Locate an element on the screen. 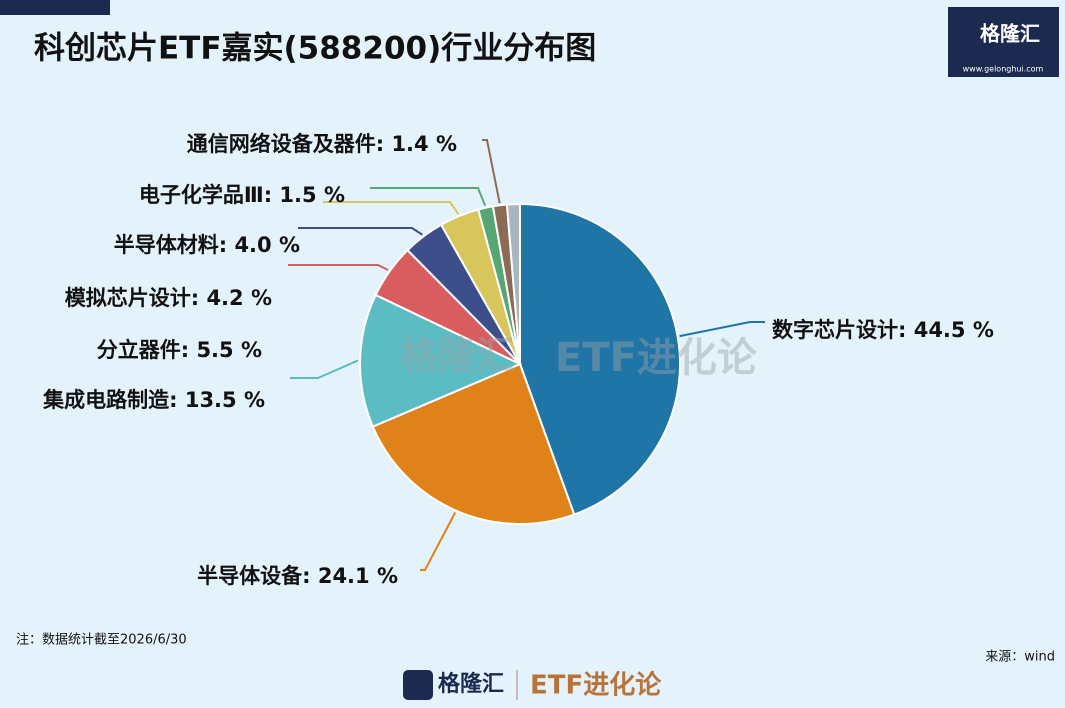  watermark-logo: 格隆汇 is located at coordinates (457, 356).